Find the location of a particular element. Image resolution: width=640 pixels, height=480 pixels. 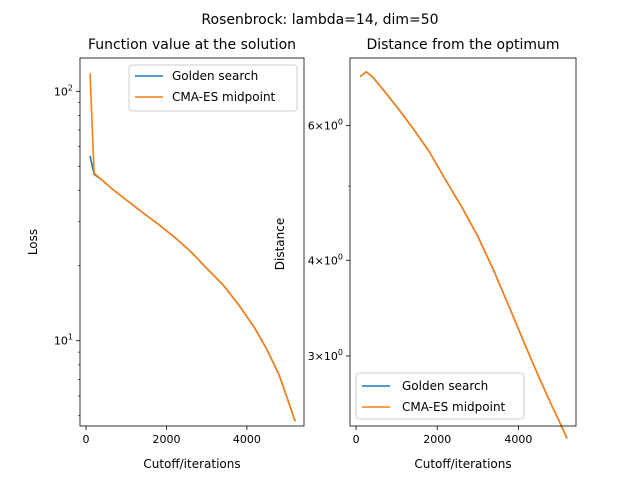

loss-x-axis-label: Cutoff/iterations is located at coordinates (191, 464).